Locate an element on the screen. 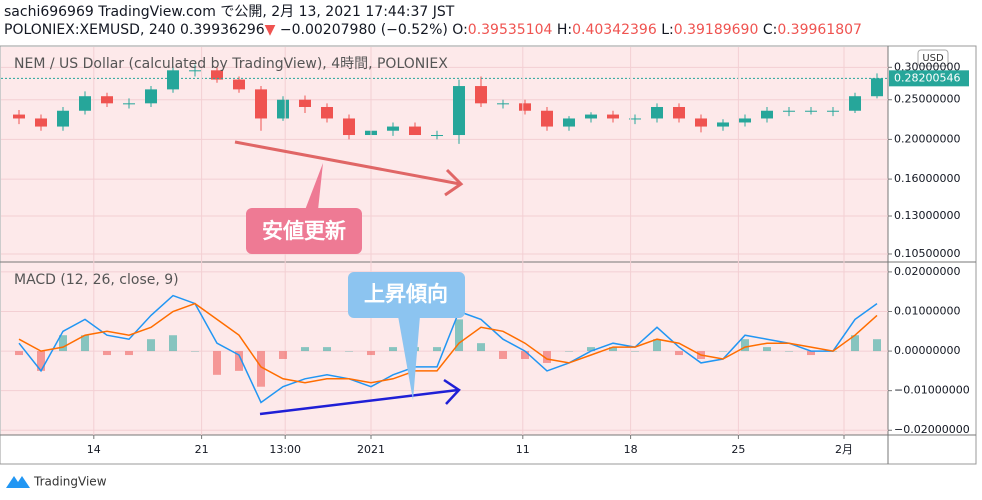 Image resolution: width=982 pixels, height=500 pixels. y-tick-label: −0.01000000 is located at coordinates (932, 390).